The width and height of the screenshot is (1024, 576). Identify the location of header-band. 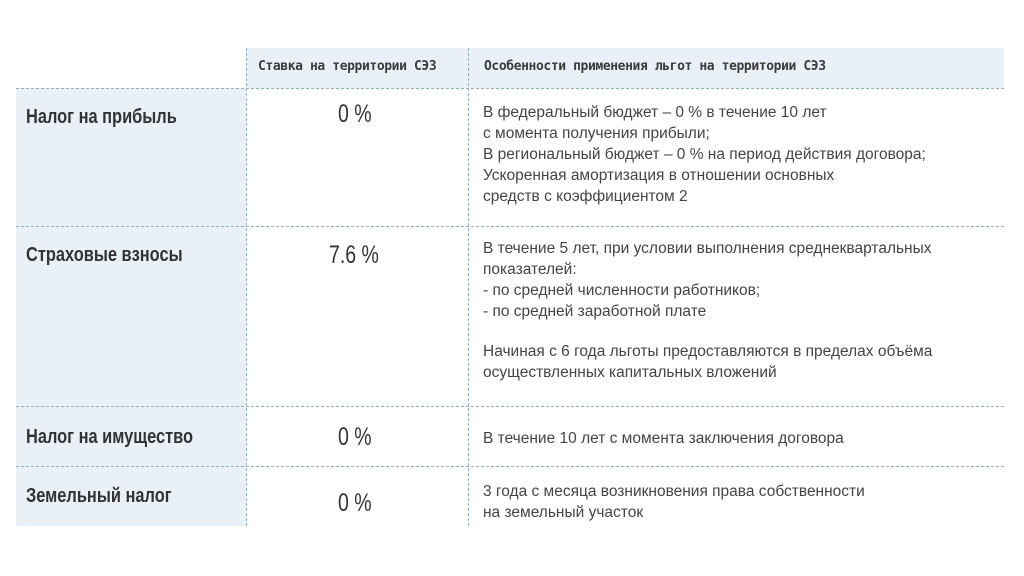
(625, 68).